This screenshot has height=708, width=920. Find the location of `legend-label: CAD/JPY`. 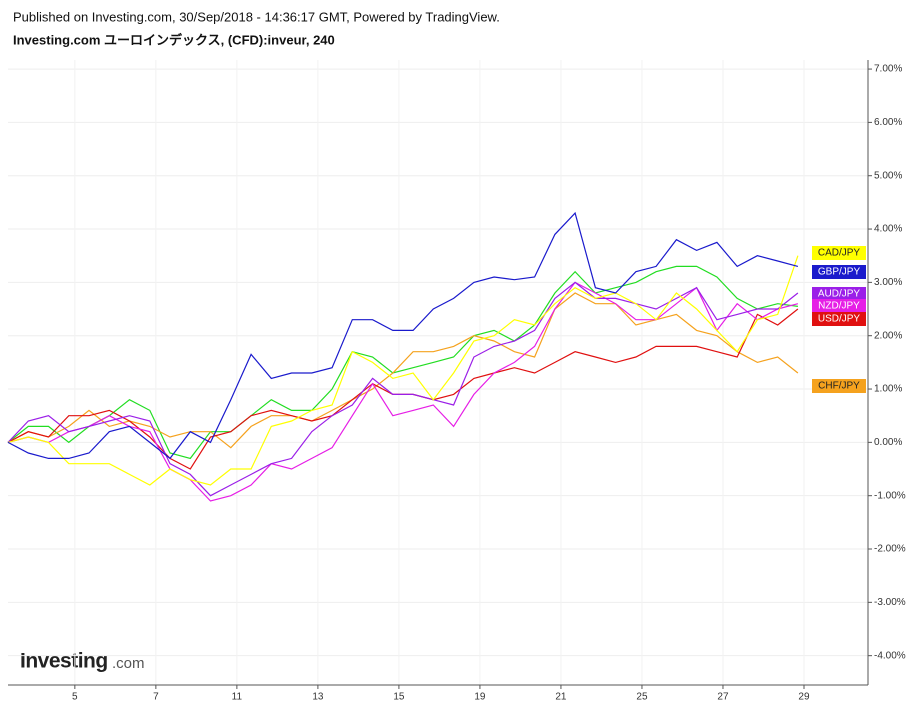

legend-label: CAD/JPY is located at coordinates (839, 253).